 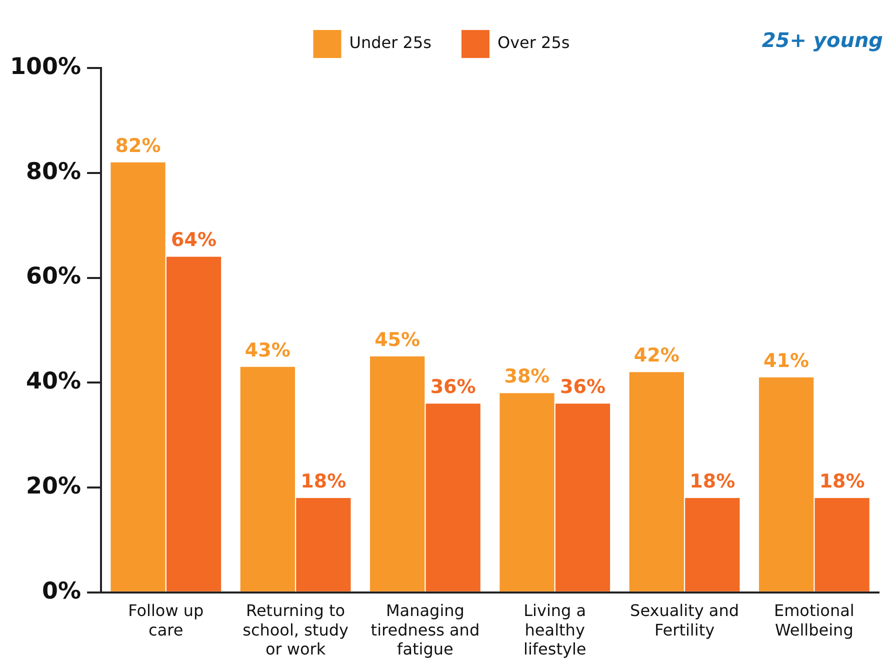 What do you see at coordinates (397, 339) in the screenshot?
I see `data-label: 45%` at bounding box center [397, 339].